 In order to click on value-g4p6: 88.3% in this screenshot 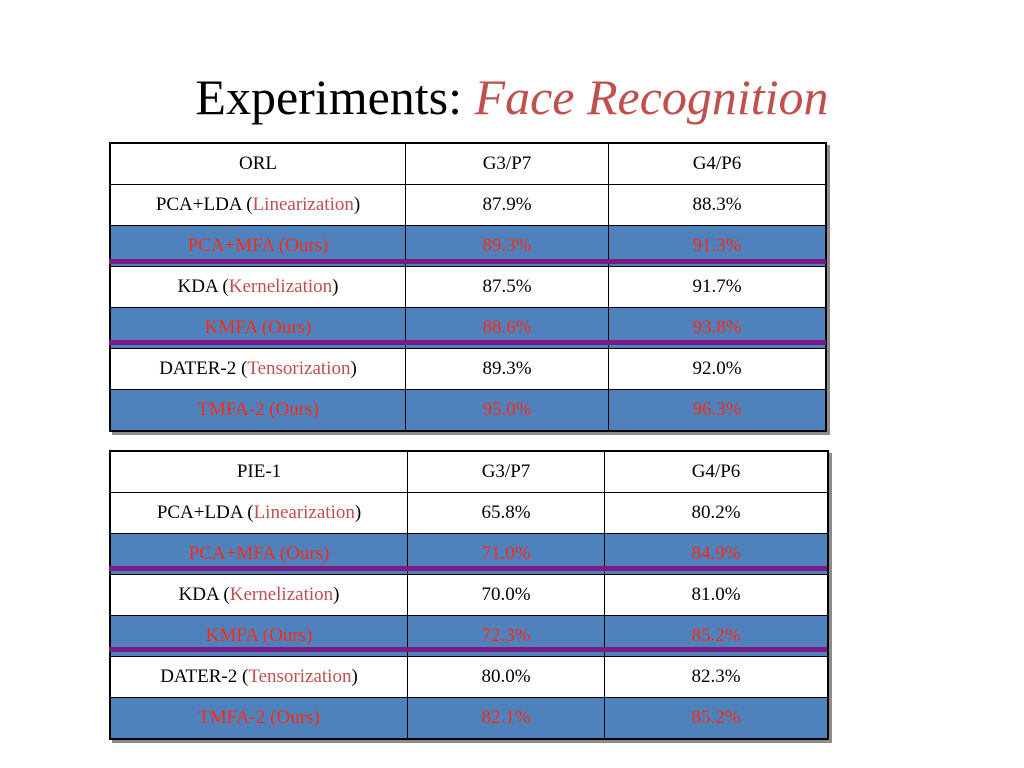, I will do `click(717, 205)`.